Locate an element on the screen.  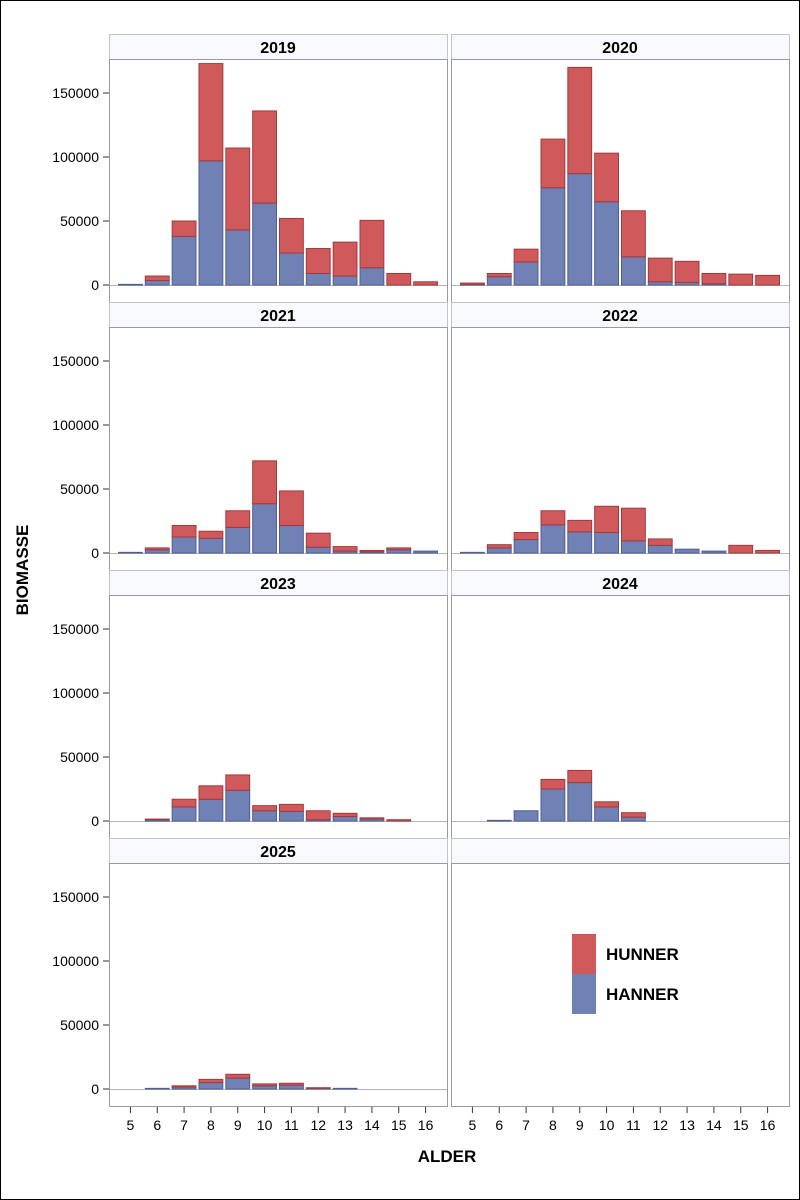
panel-2021: 2021 is located at coordinates (278, 436).